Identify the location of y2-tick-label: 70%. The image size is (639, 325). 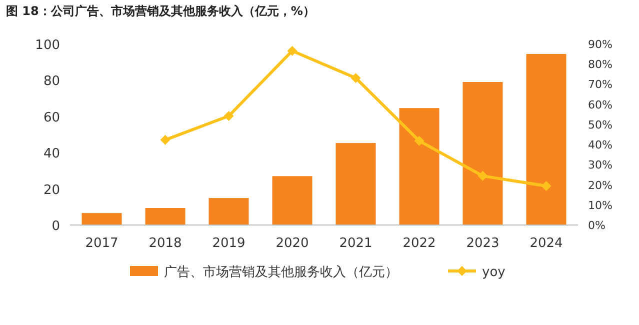
(600, 85).